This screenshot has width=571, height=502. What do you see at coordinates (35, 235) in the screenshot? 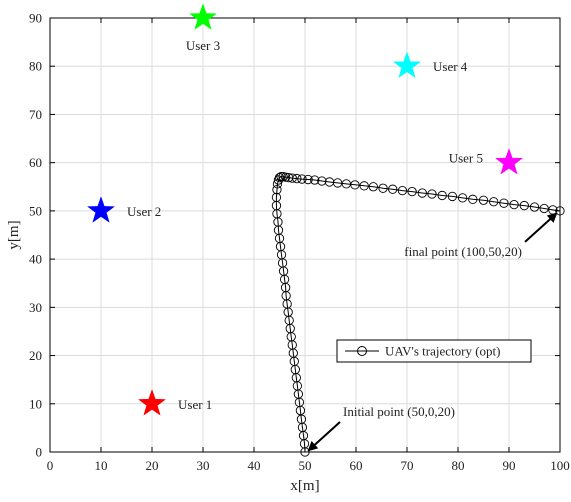
I see `y-tick-labels: 0 10 20 30 40 50 60 70 80 90` at bounding box center [35, 235].